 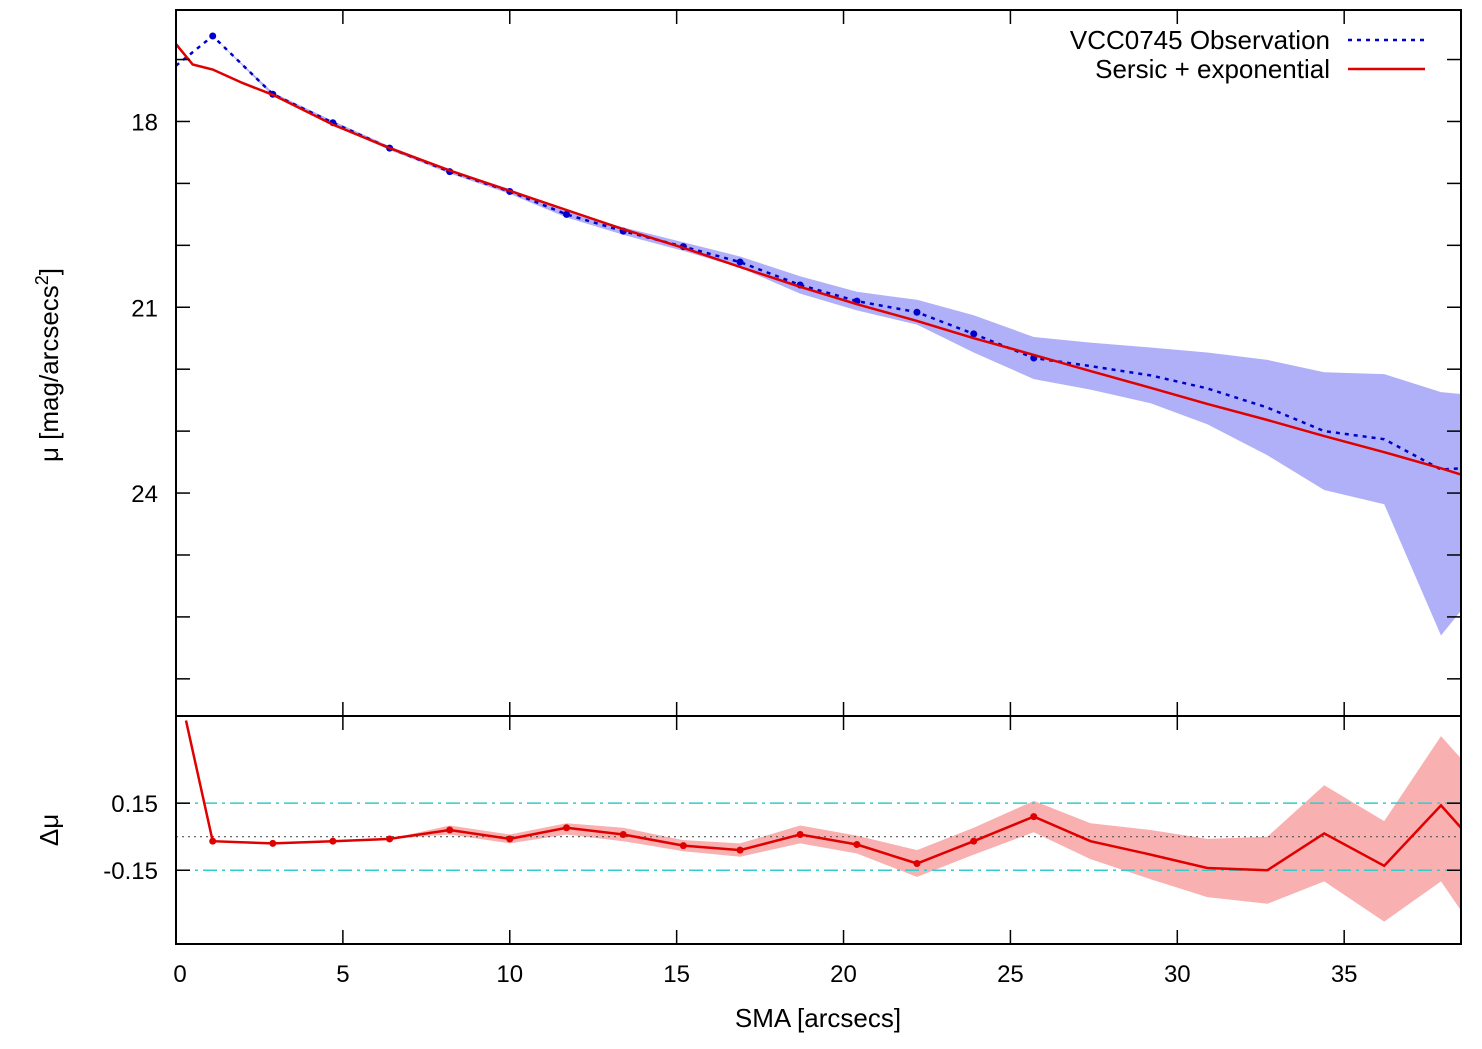 What do you see at coordinates (1200, 40) in the screenshot?
I see `legend-label-observation: VCC0745 Observation` at bounding box center [1200, 40].